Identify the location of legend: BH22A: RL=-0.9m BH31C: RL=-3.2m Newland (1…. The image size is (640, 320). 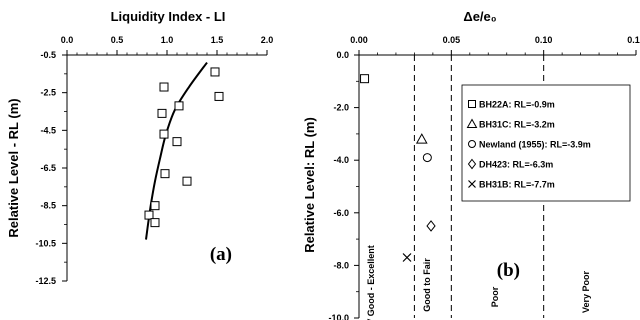
(546, 143).